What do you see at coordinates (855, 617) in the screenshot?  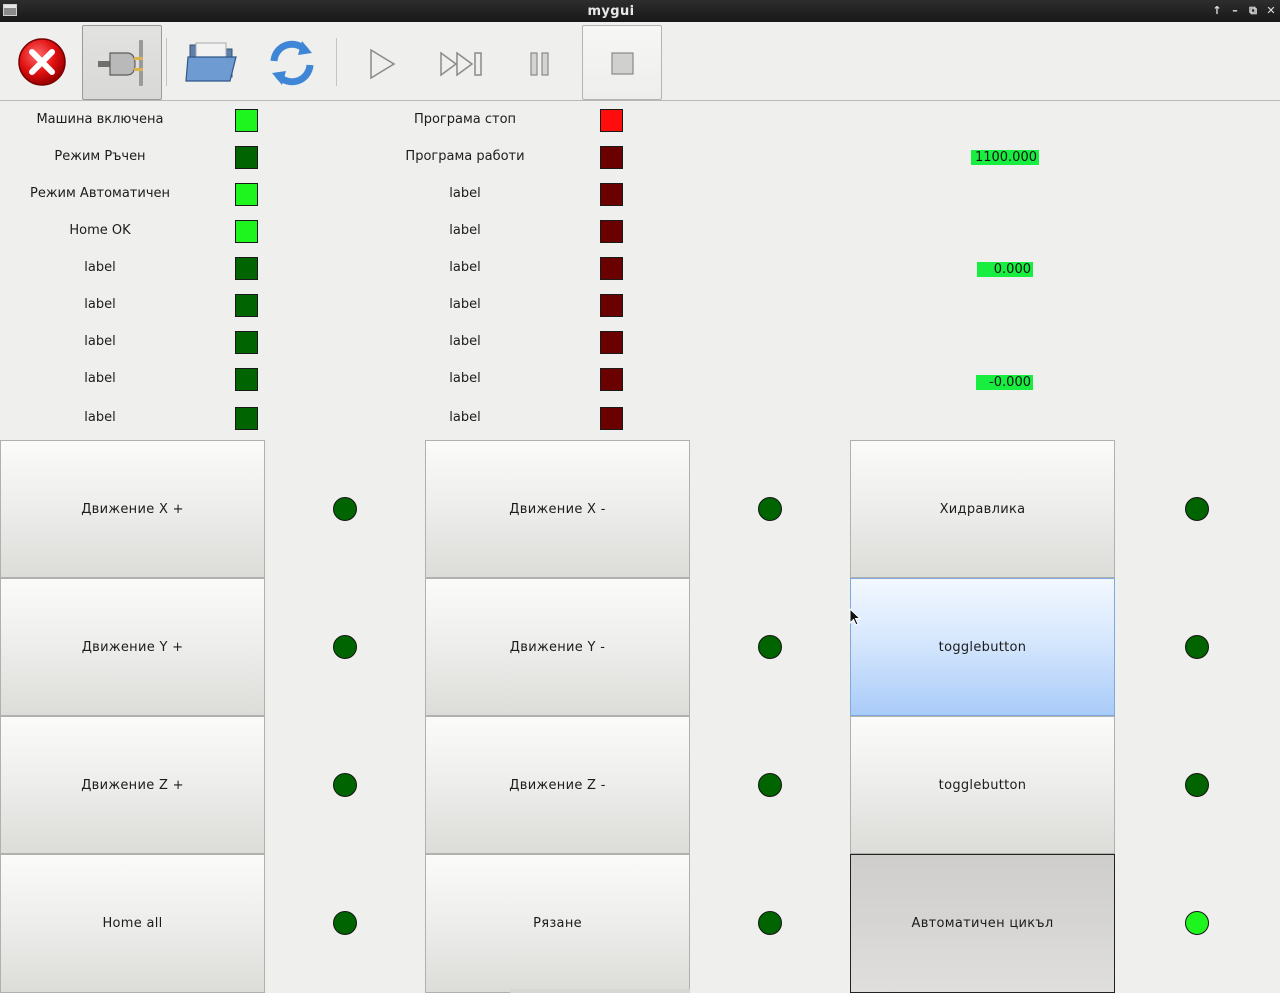 I see `mouse-cursor-icon` at bounding box center [855, 617].